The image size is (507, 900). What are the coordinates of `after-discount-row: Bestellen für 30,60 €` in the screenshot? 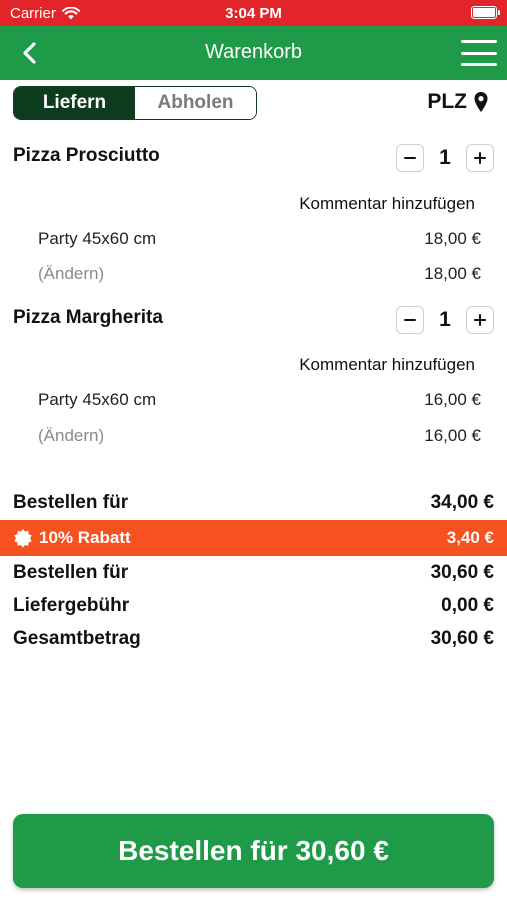 It's located at (253, 573).